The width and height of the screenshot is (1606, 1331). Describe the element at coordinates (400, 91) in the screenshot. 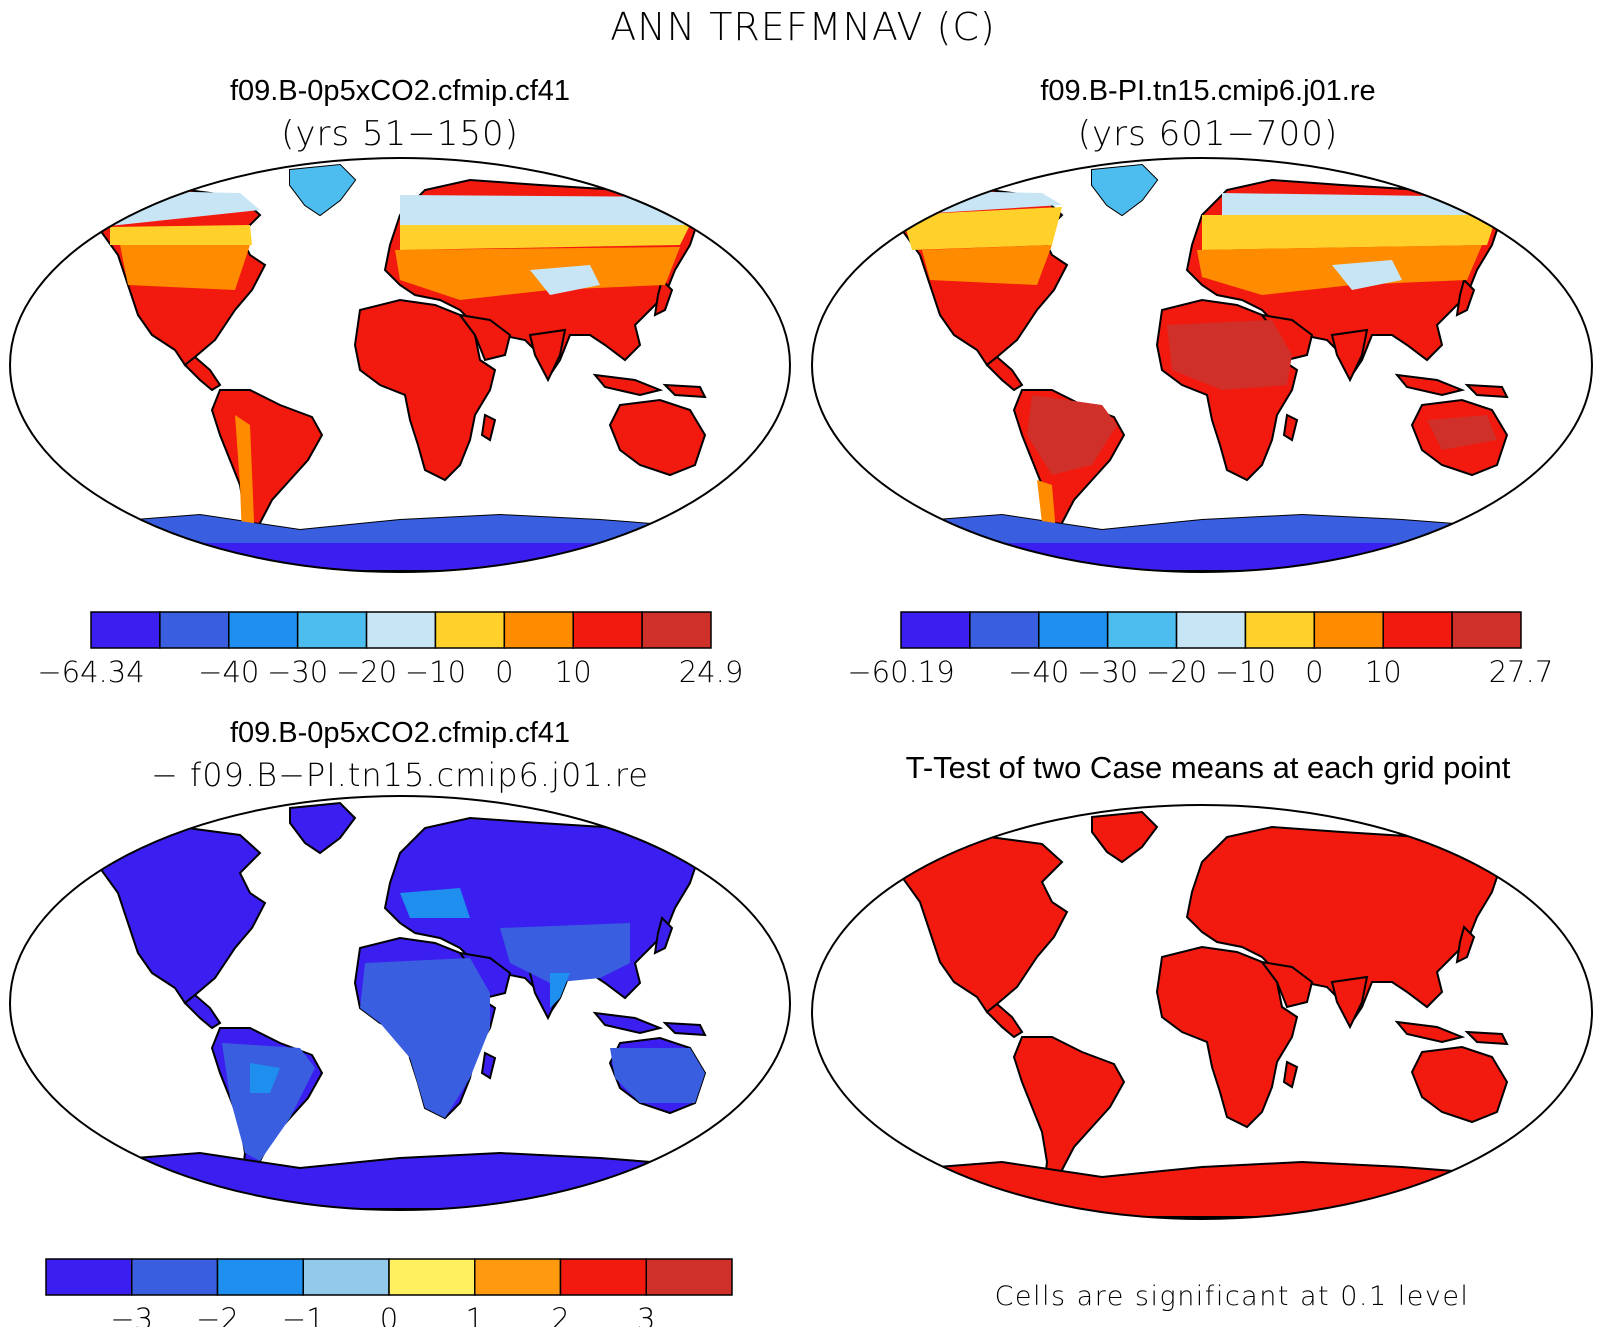

I see `panel-case1-title: f09.B-0p5xCO2.cfmip.cf41` at that location.